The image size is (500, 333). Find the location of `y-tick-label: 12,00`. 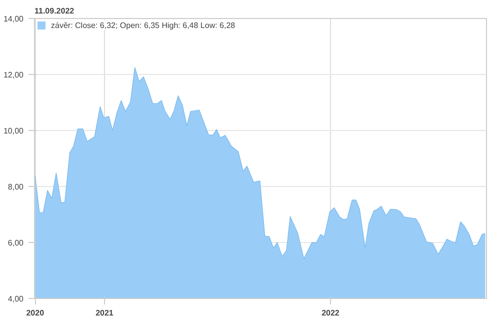

y-tick-label: 12,00 is located at coordinates (13, 75).